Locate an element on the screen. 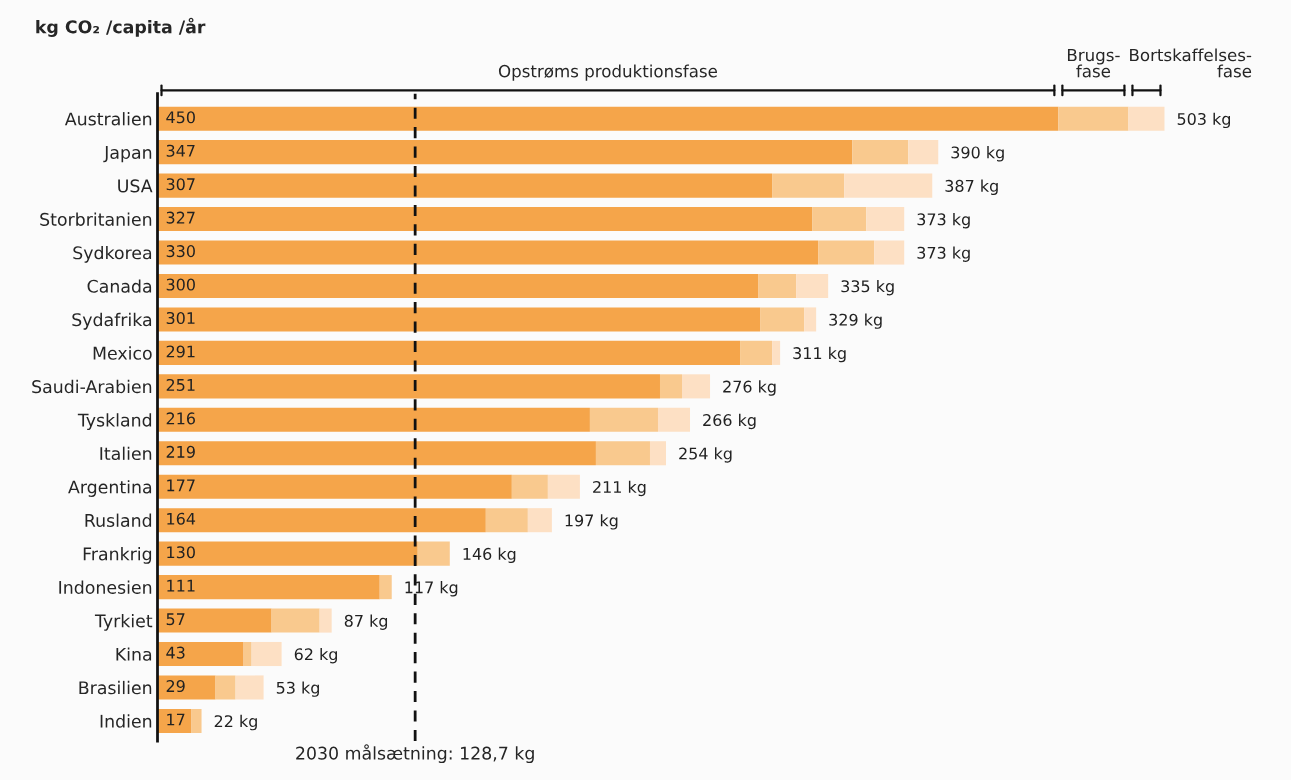 The height and width of the screenshot is (780, 1291). total-label: 53 kg is located at coordinates (297, 689).